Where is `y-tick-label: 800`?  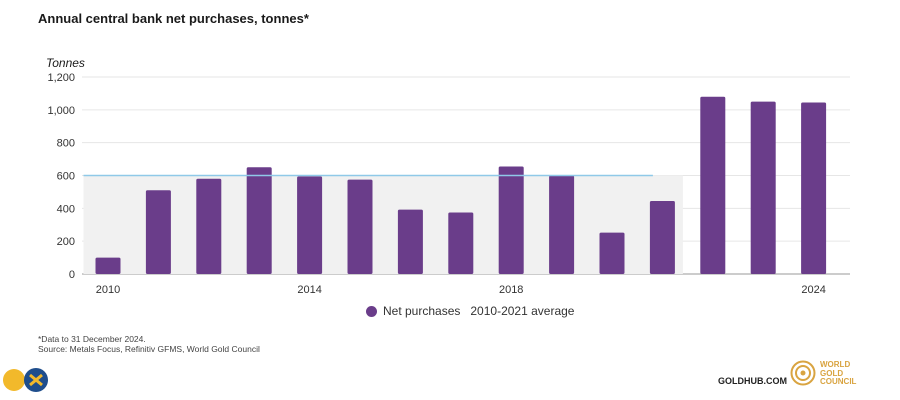 y-tick-label: 800 is located at coordinates (66, 144).